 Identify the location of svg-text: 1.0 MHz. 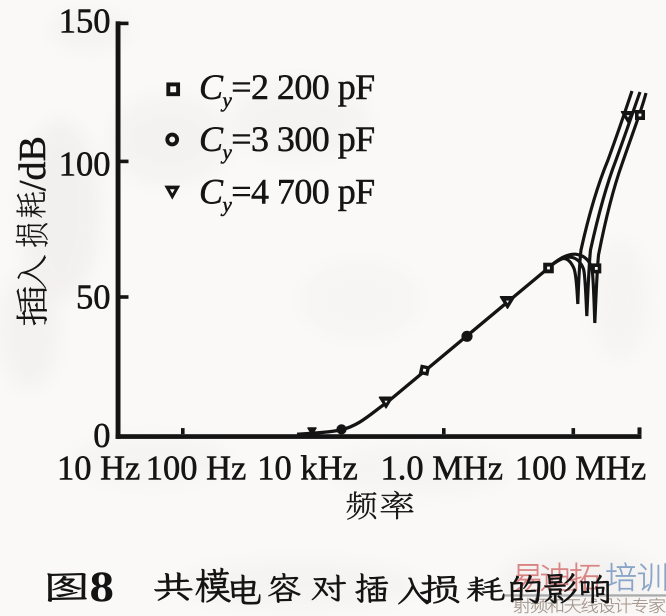
(441, 469).